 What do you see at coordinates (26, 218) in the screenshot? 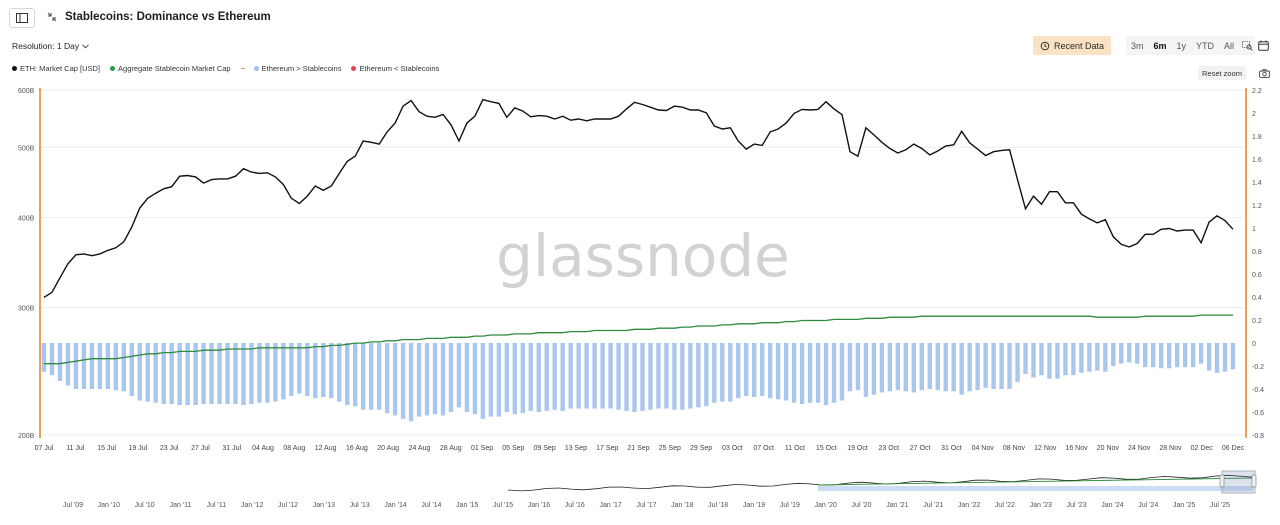
I see `y-left-tick-label: 400B` at bounding box center [26, 218].